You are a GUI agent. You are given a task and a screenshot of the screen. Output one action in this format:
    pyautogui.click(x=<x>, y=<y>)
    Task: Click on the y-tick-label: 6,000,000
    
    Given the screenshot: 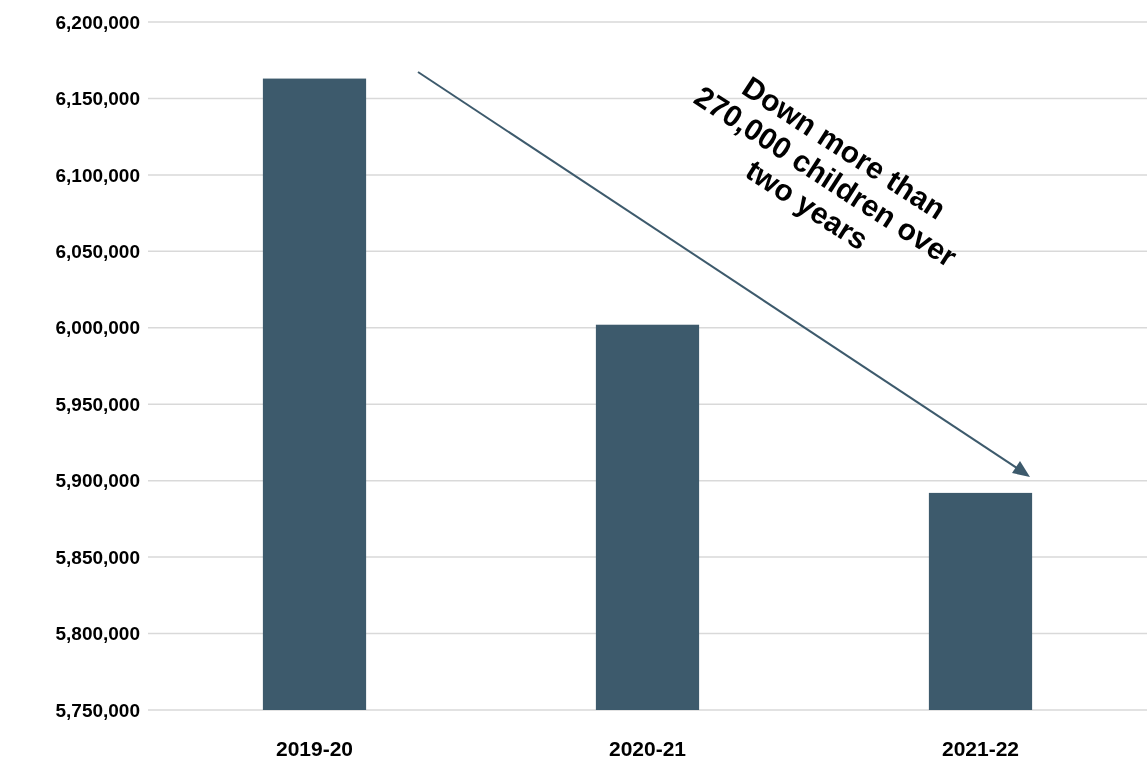 What is the action you would take?
    pyautogui.click(x=97, y=328)
    